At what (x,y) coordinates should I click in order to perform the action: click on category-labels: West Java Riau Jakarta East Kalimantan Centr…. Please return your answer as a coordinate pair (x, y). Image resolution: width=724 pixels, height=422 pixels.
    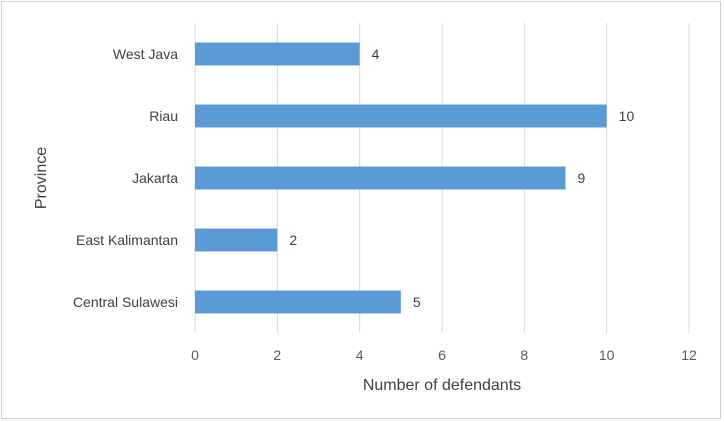
    Looking at the image, I should click on (125, 178).